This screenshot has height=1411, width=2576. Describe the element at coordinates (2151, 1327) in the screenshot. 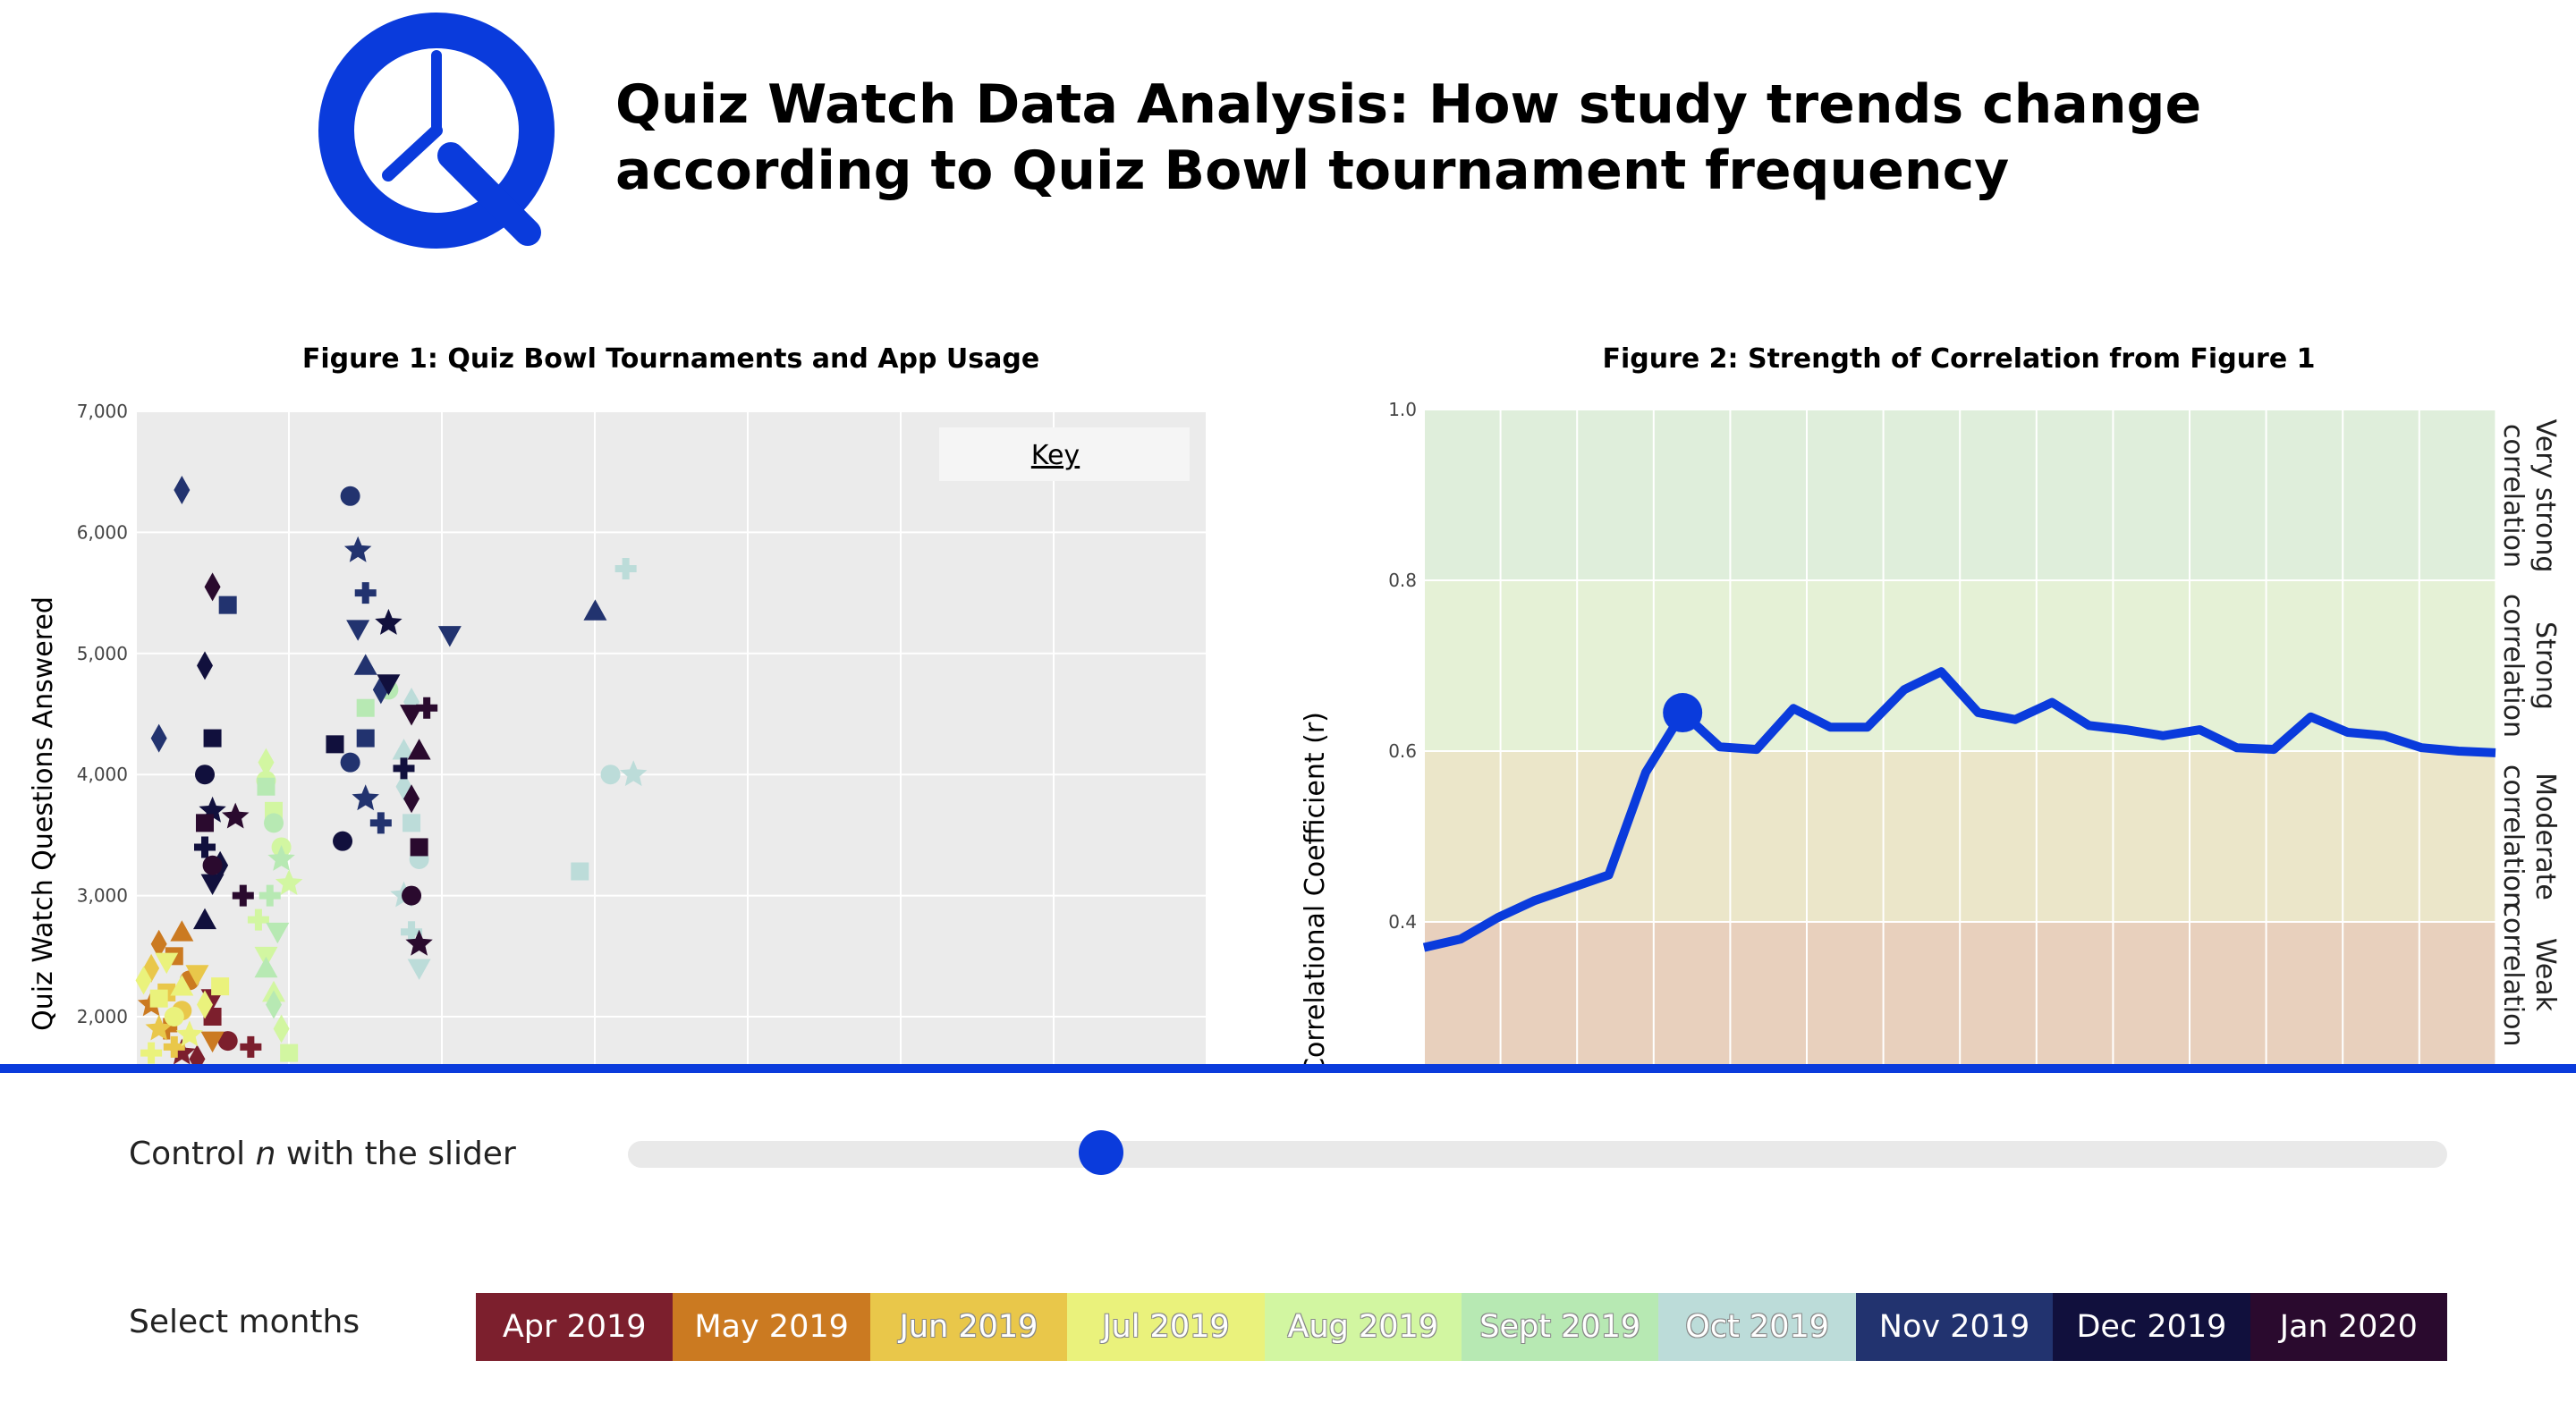

I see `month-button-dec-2019: Dec 2019` at that location.